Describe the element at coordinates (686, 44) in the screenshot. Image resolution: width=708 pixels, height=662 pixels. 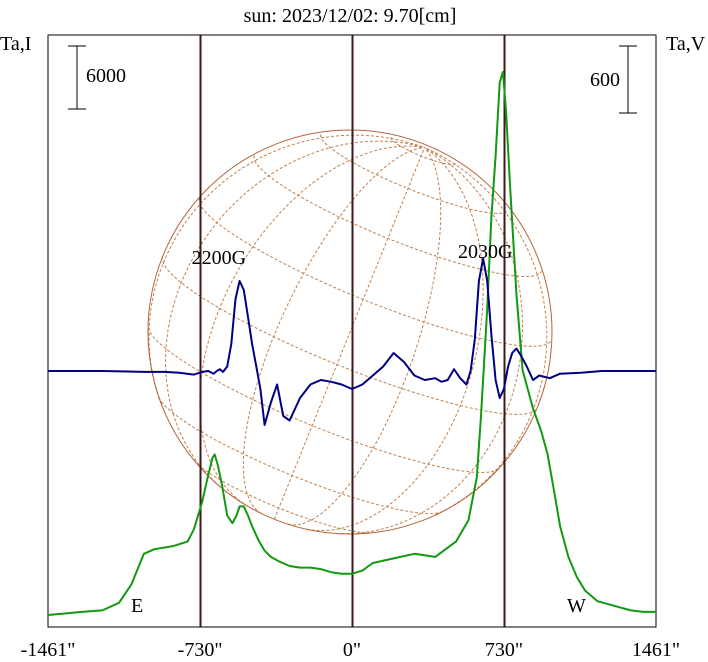
I see `right-axis-label: Ta,V` at that location.